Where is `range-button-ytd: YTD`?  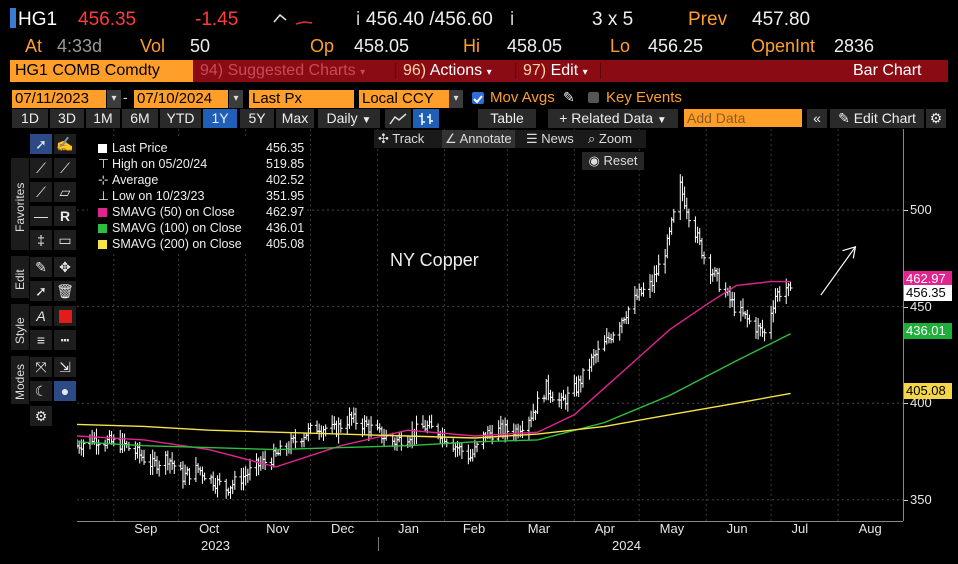
range-button-ytd: YTD is located at coordinates (180, 118).